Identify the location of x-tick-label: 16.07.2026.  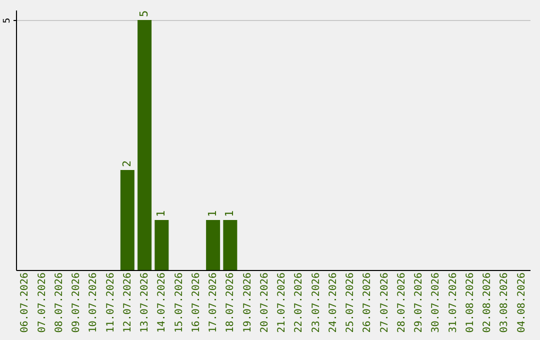
(196, 302).